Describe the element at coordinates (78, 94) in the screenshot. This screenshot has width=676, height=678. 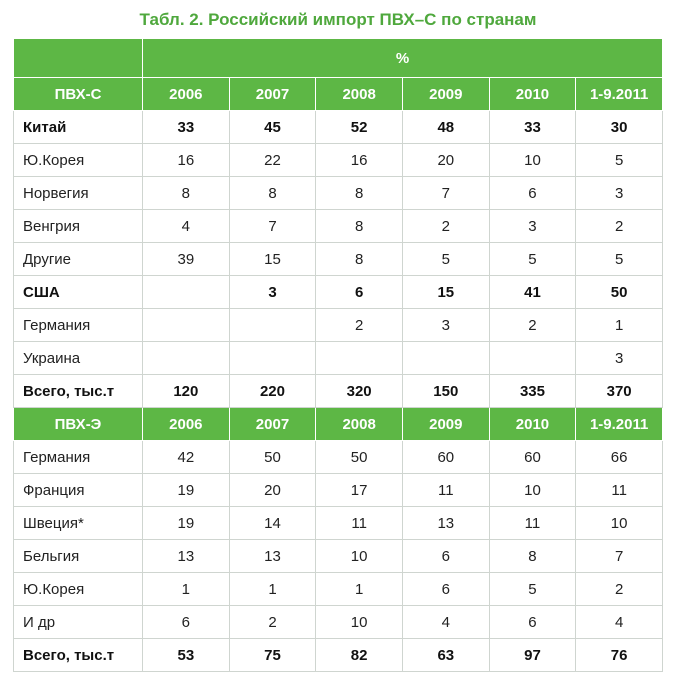
I see `section-label: ПВХ-С` at that location.